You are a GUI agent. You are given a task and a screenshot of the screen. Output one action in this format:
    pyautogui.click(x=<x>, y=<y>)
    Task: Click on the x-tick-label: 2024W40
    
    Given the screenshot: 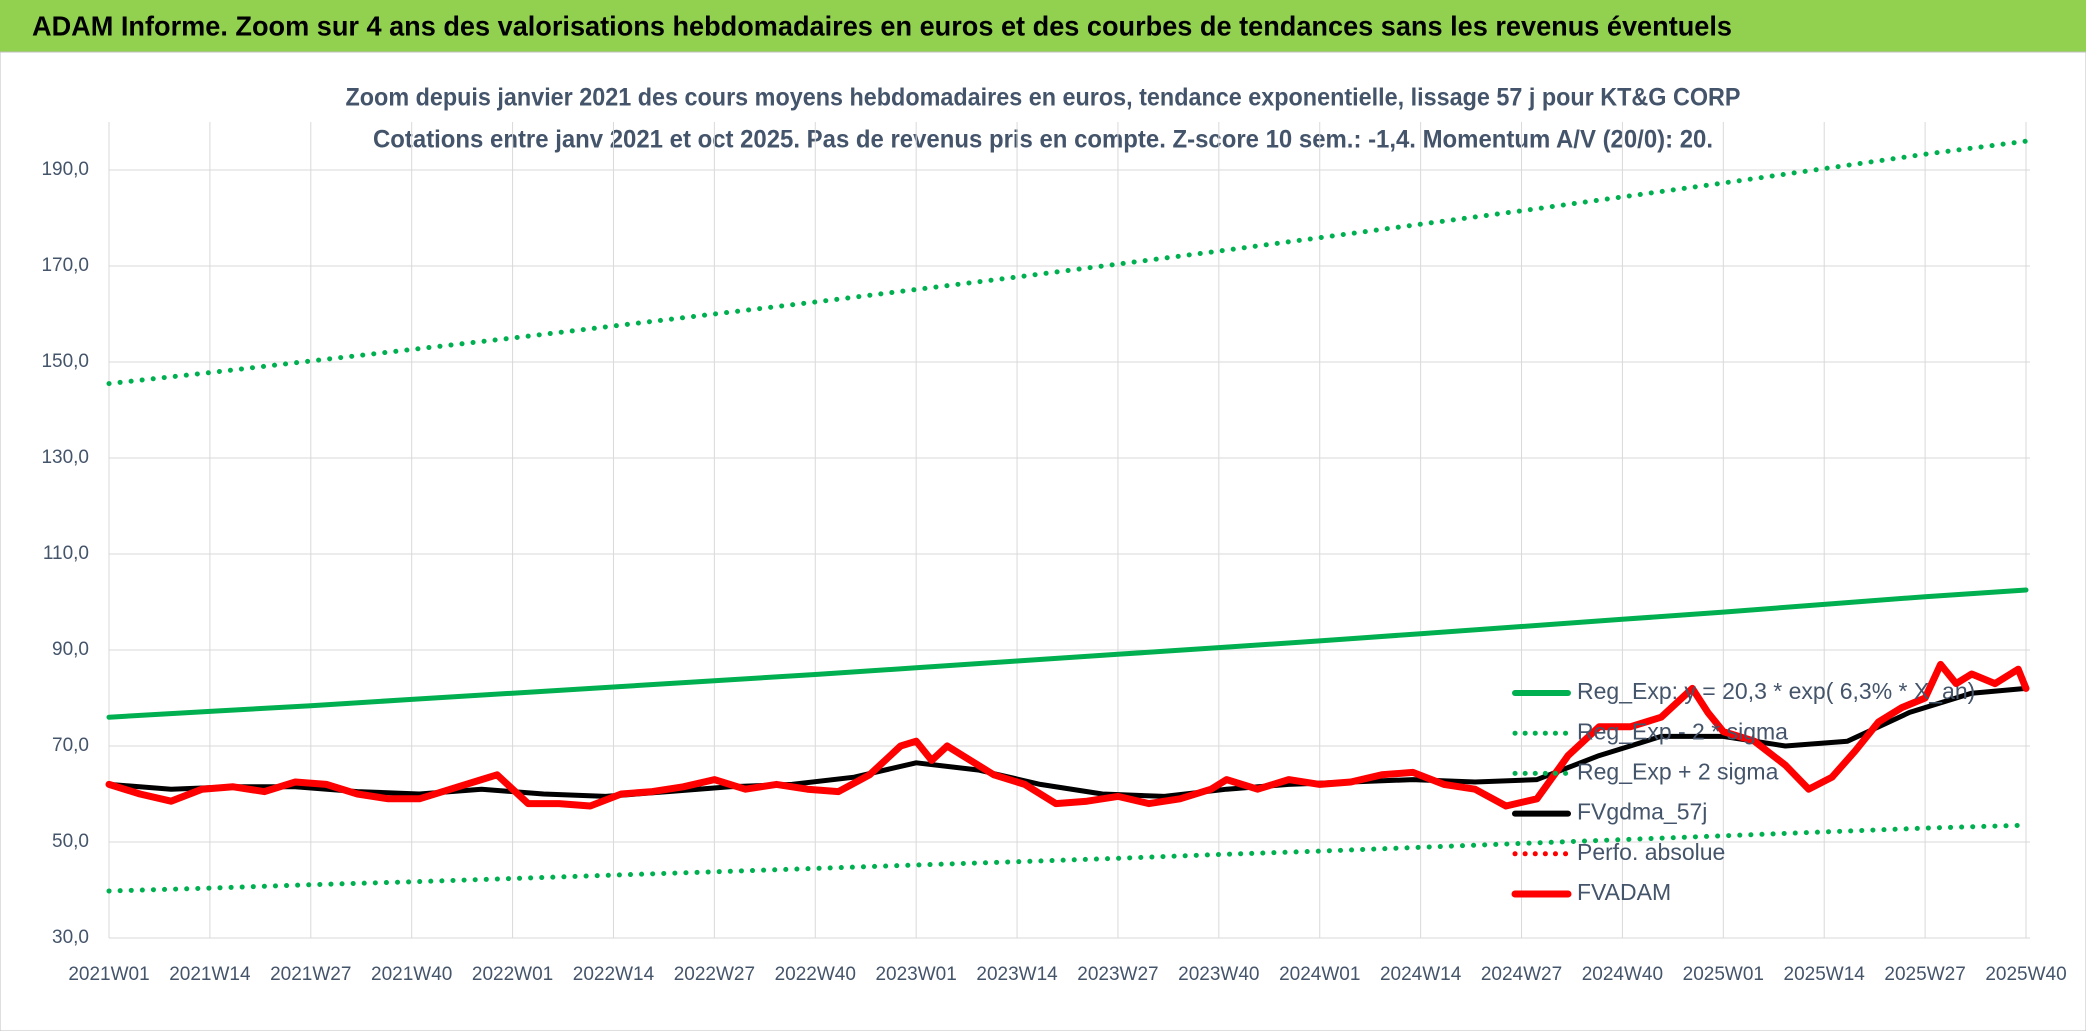 What is the action you would take?
    pyautogui.click(x=1622, y=974)
    